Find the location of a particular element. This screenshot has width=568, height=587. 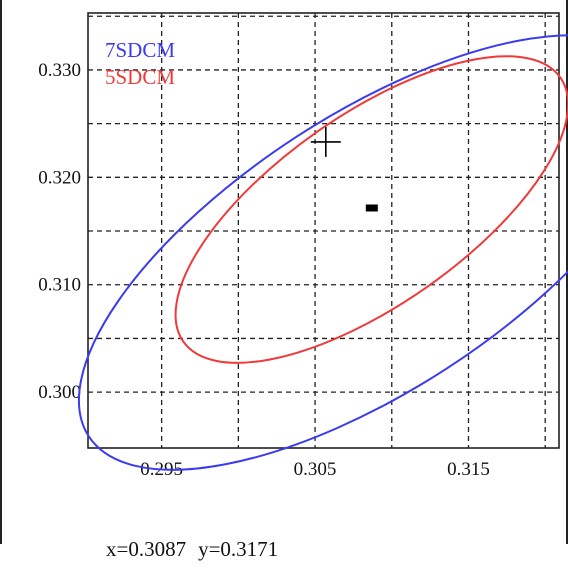

y-tick-label: 0.300 is located at coordinates (59, 392).